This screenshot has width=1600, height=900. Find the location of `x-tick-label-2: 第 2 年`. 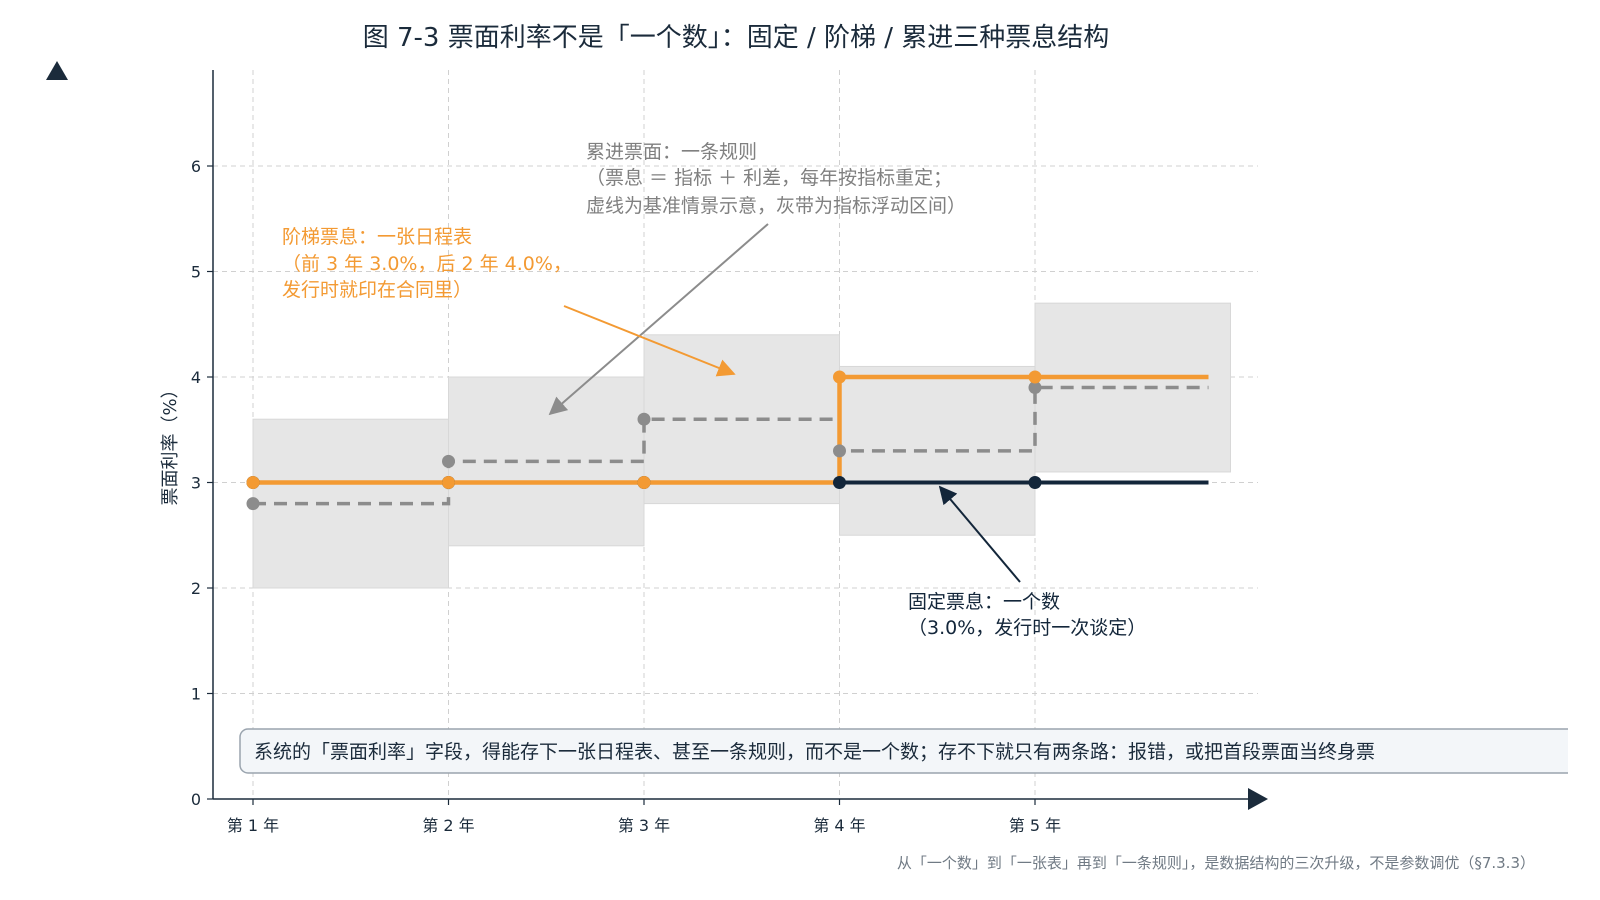

x-tick-label-2: 第 2 年 is located at coordinates (448, 825).